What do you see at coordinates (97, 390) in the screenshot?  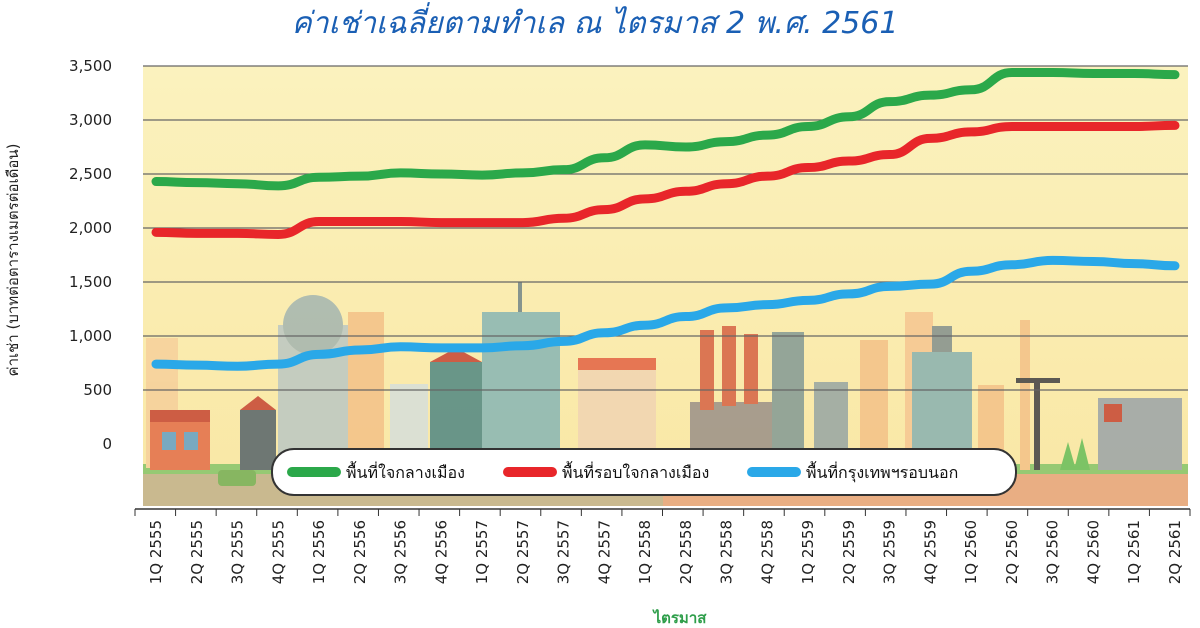 I see `y-tick-label: 500` at bounding box center [97, 390].